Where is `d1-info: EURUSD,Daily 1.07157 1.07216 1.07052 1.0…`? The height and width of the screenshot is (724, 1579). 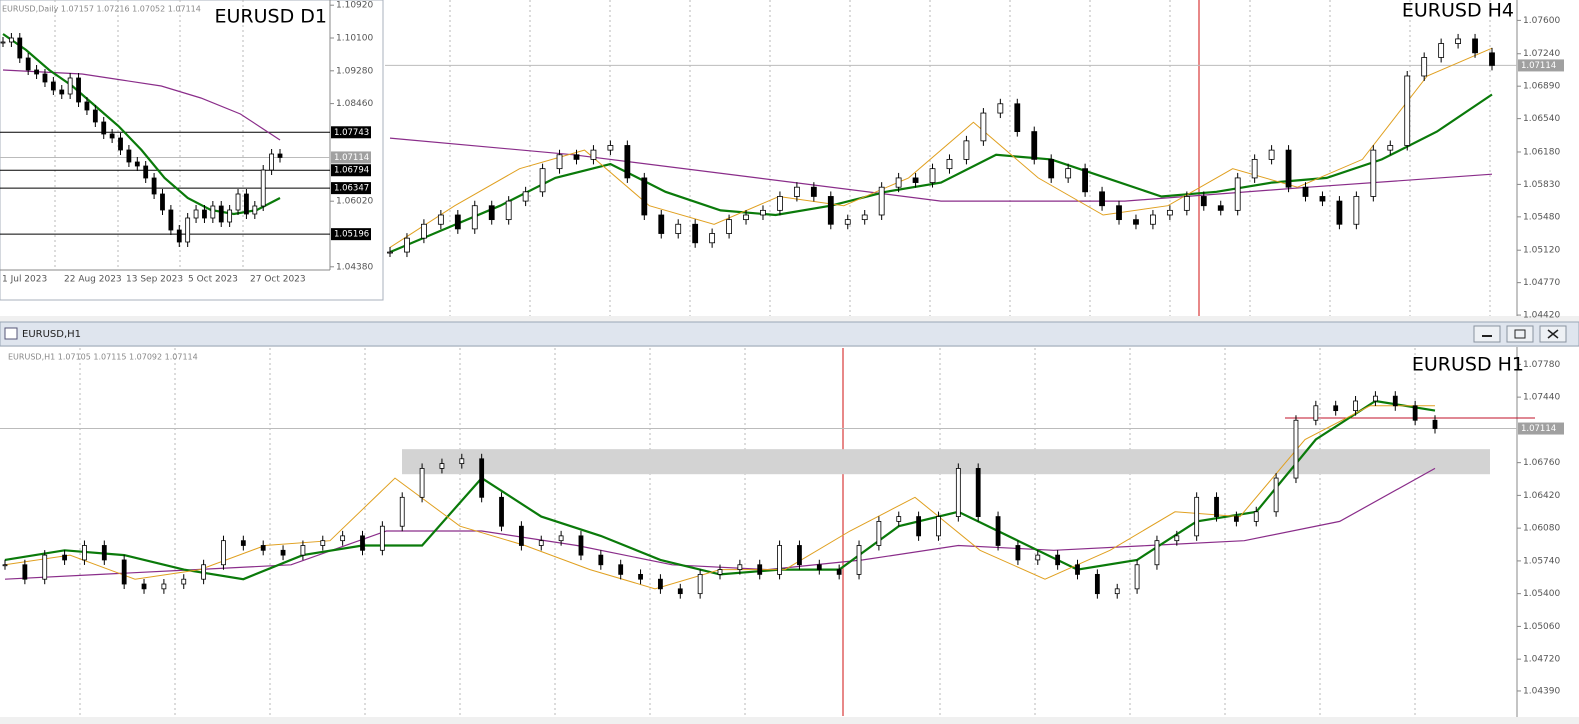 d1-info: EURUSD,Daily 1.07157 1.07216 1.07052 1.0… is located at coordinates (101, 9).